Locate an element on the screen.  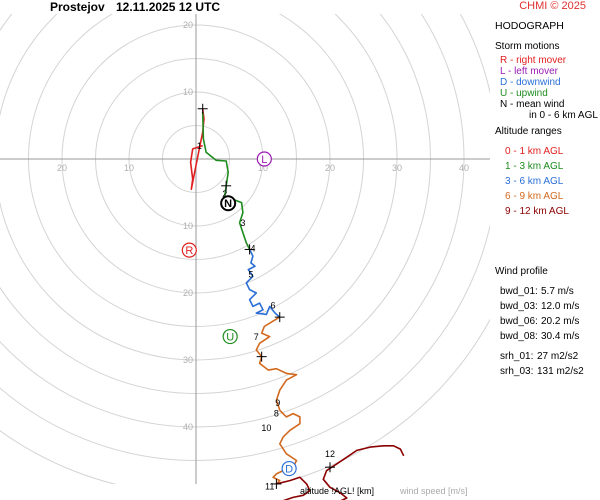
height-label: 6 is located at coordinates (273, 305).